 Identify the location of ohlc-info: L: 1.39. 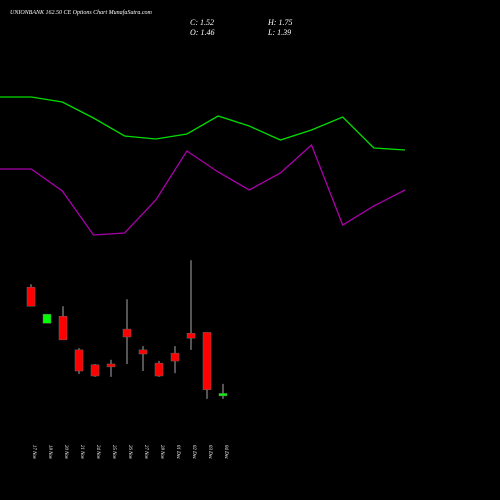
(279, 32).